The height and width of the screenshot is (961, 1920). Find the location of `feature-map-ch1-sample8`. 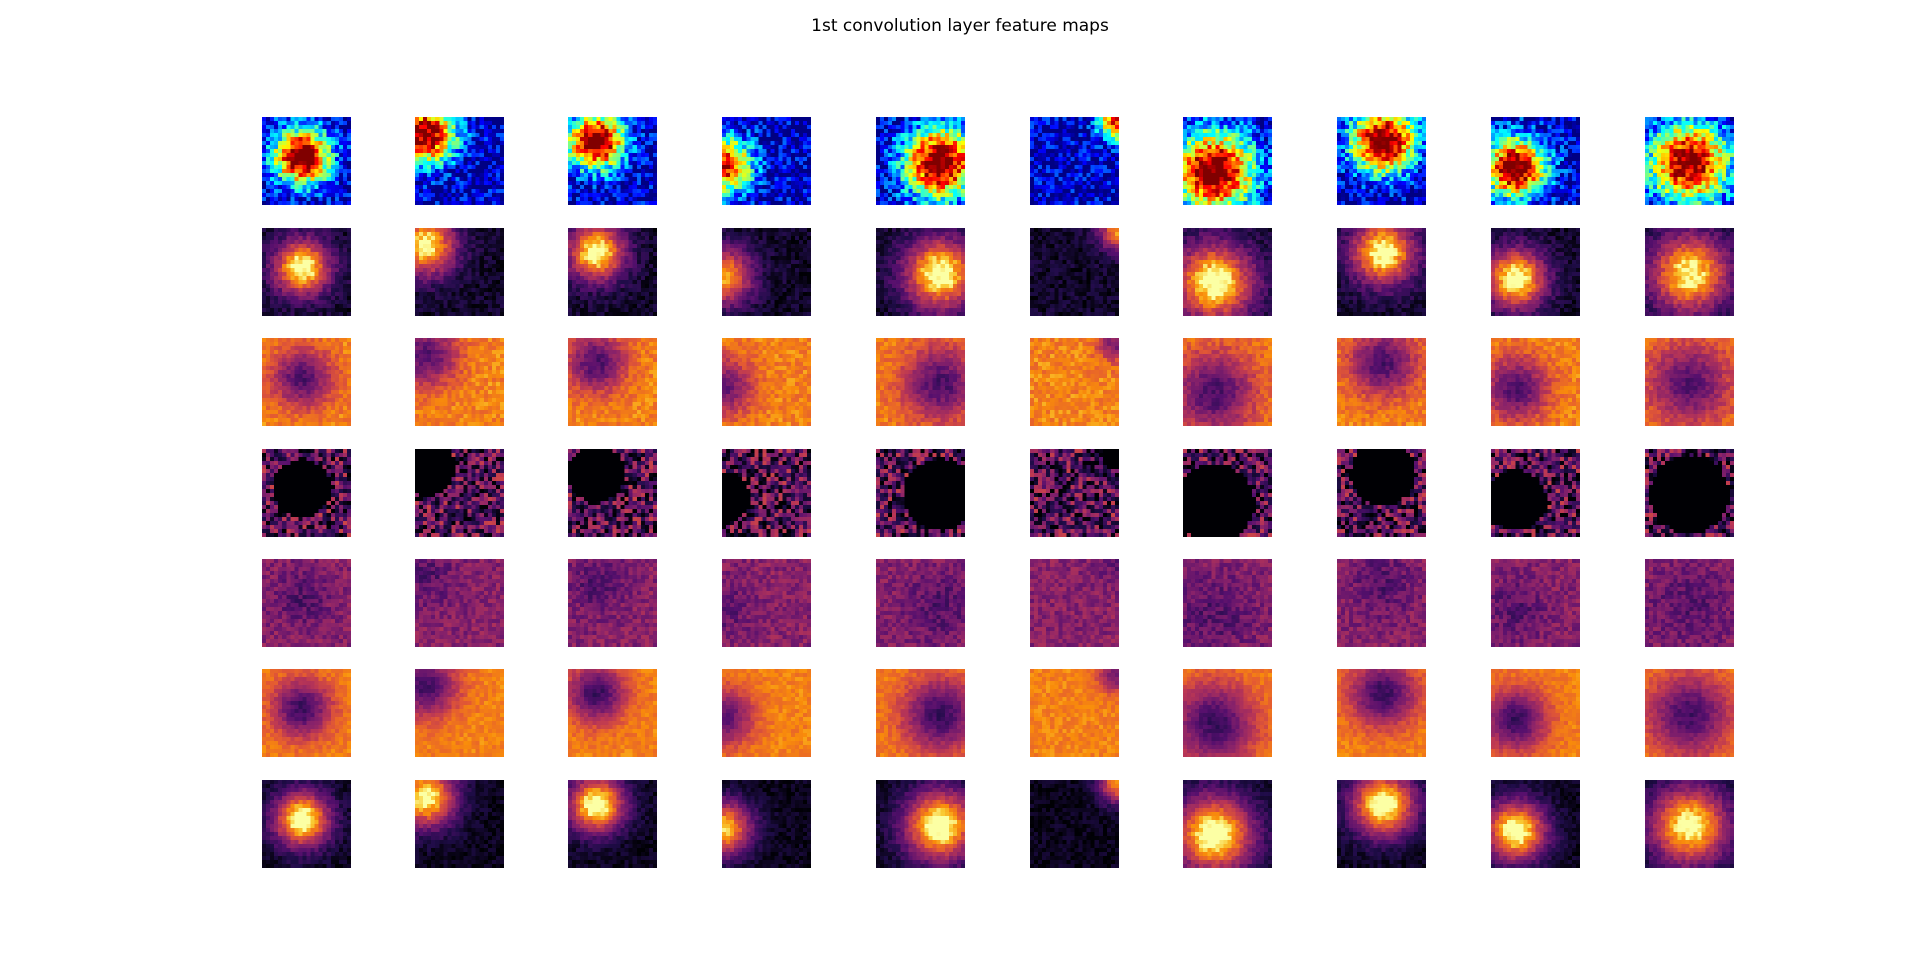

feature-map-ch1-sample8 is located at coordinates (1381, 161).